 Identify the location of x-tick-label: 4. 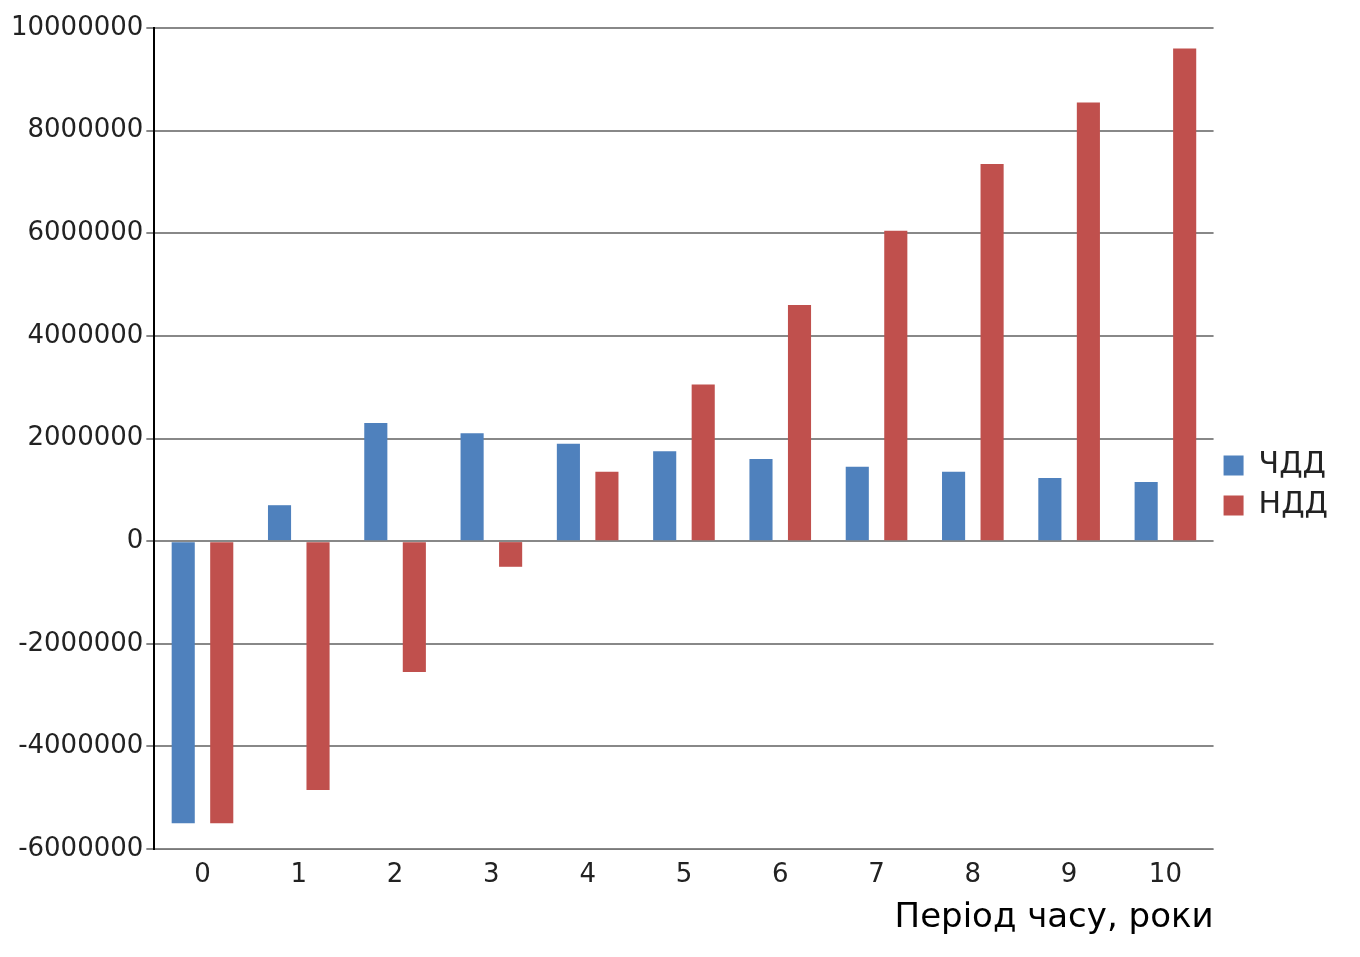
(587, 873).